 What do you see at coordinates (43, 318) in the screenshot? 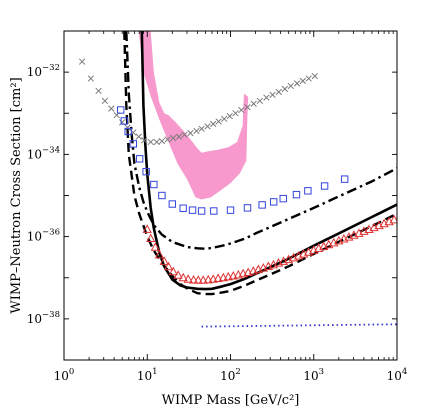
I see `y-tick-label: 10−38` at bounding box center [43, 318].